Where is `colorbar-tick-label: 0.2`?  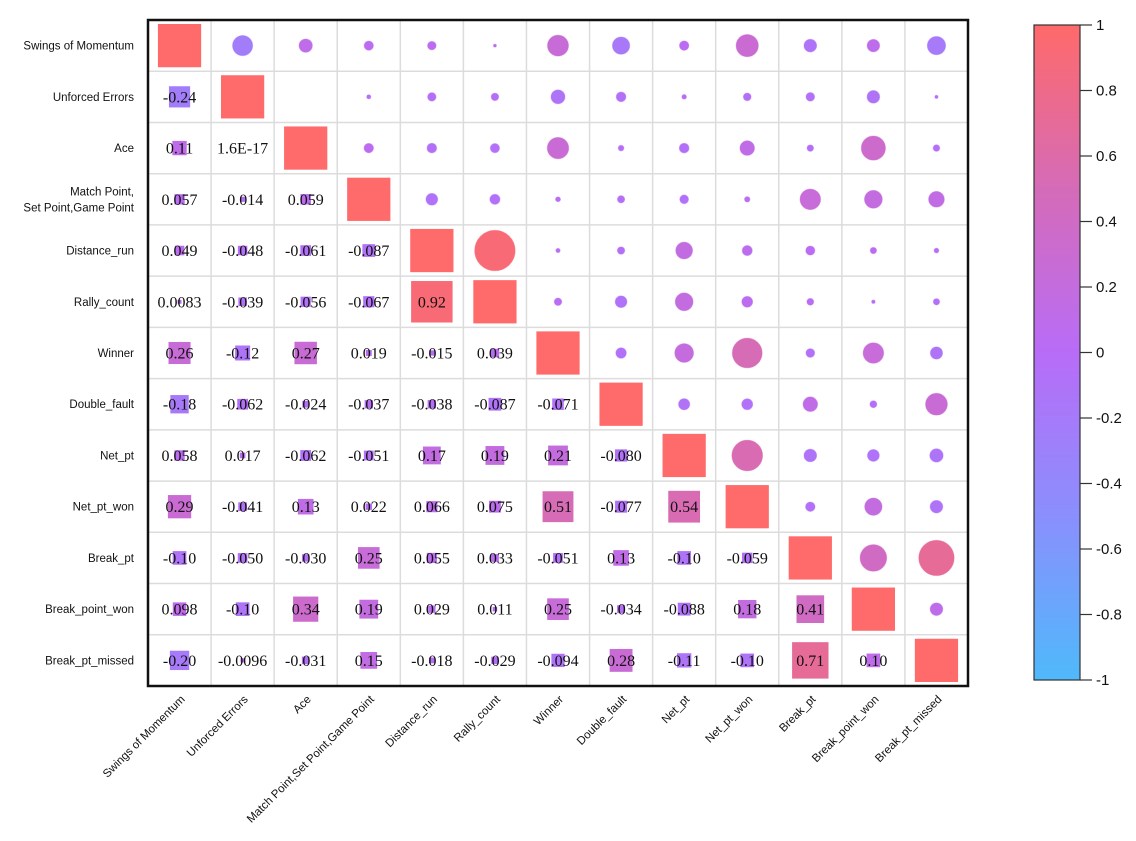 colorbar-tick-label: 0.2 is located at coordinates (1106, 287).